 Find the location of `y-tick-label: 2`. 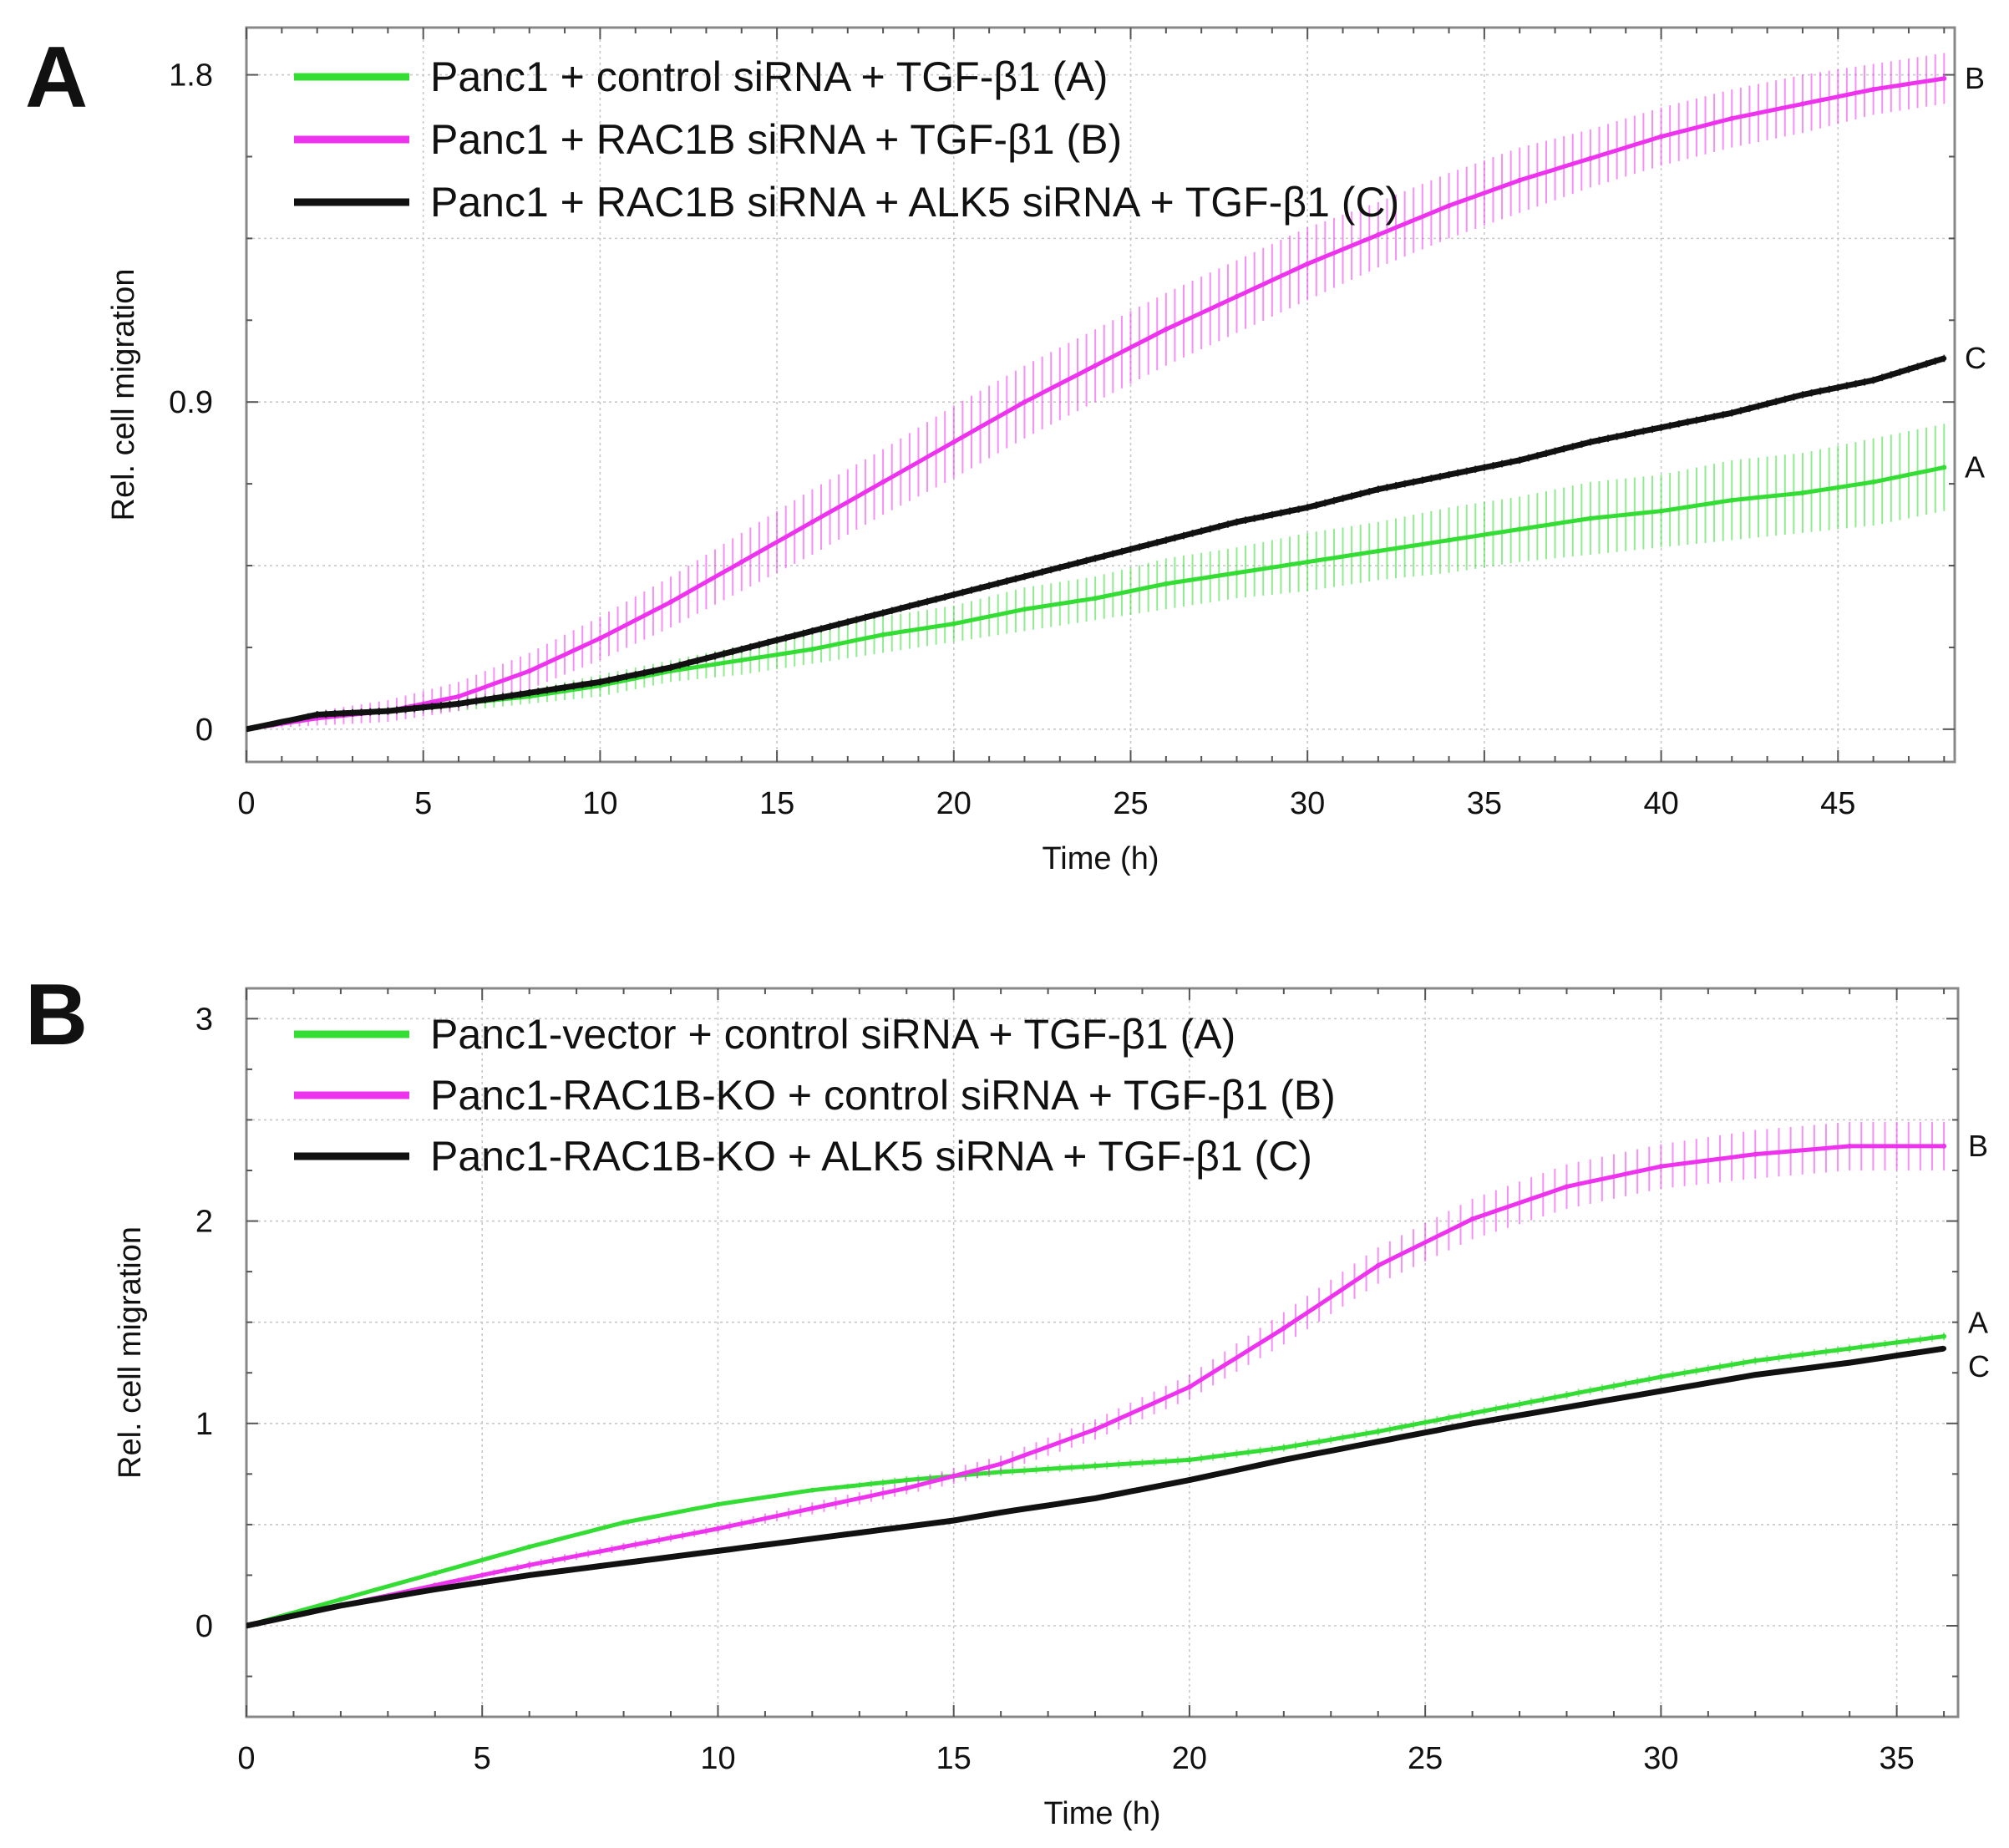

y-tick-label: 2 is located at coordinates (204, 1222).